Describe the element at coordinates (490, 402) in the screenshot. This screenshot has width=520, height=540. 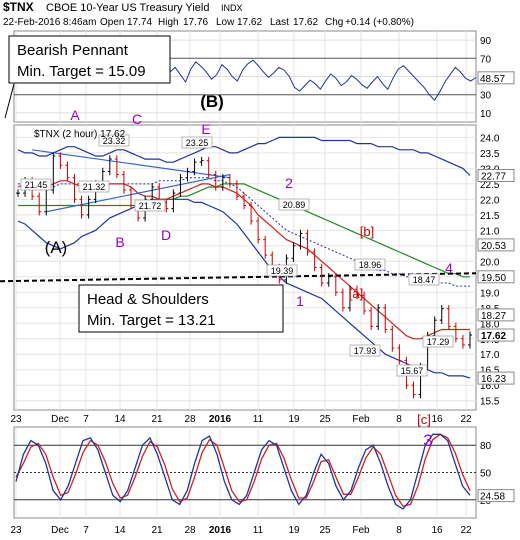
I see `price-y-tick-label: 15.5` at that location.